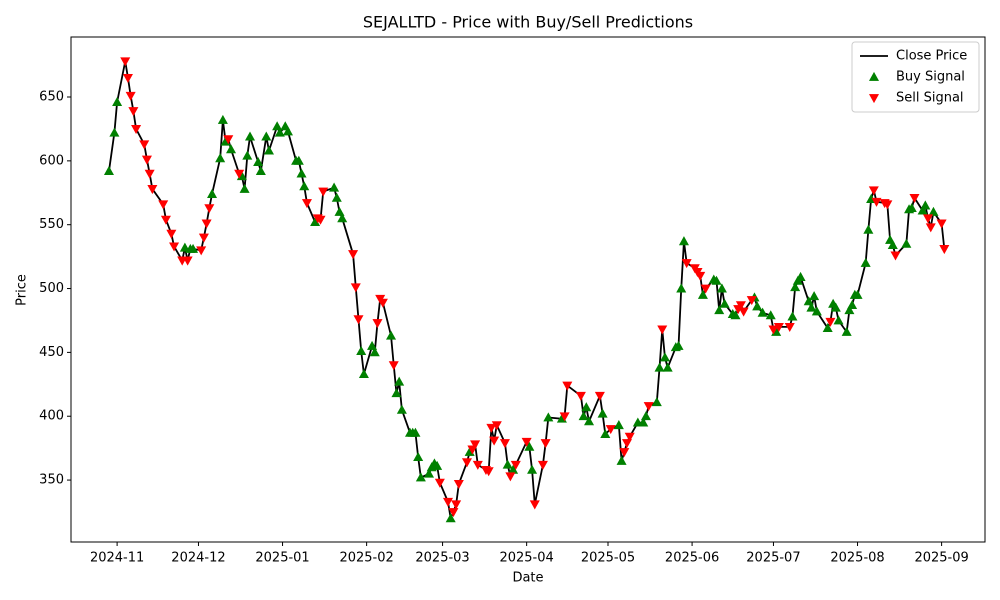 This screenshot has width=1000, height=600. I want to click on legend-label: Buy Signal, so click(930, 77).